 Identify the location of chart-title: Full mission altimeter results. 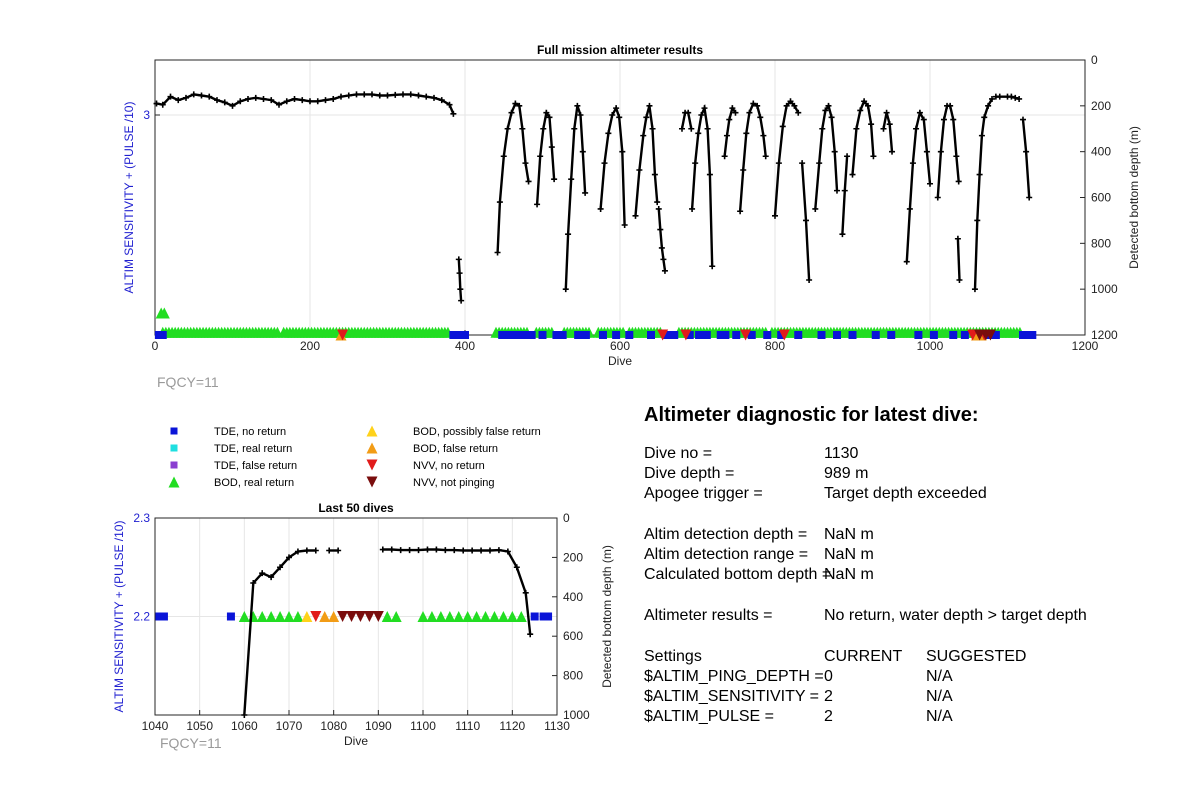
(620, 50).